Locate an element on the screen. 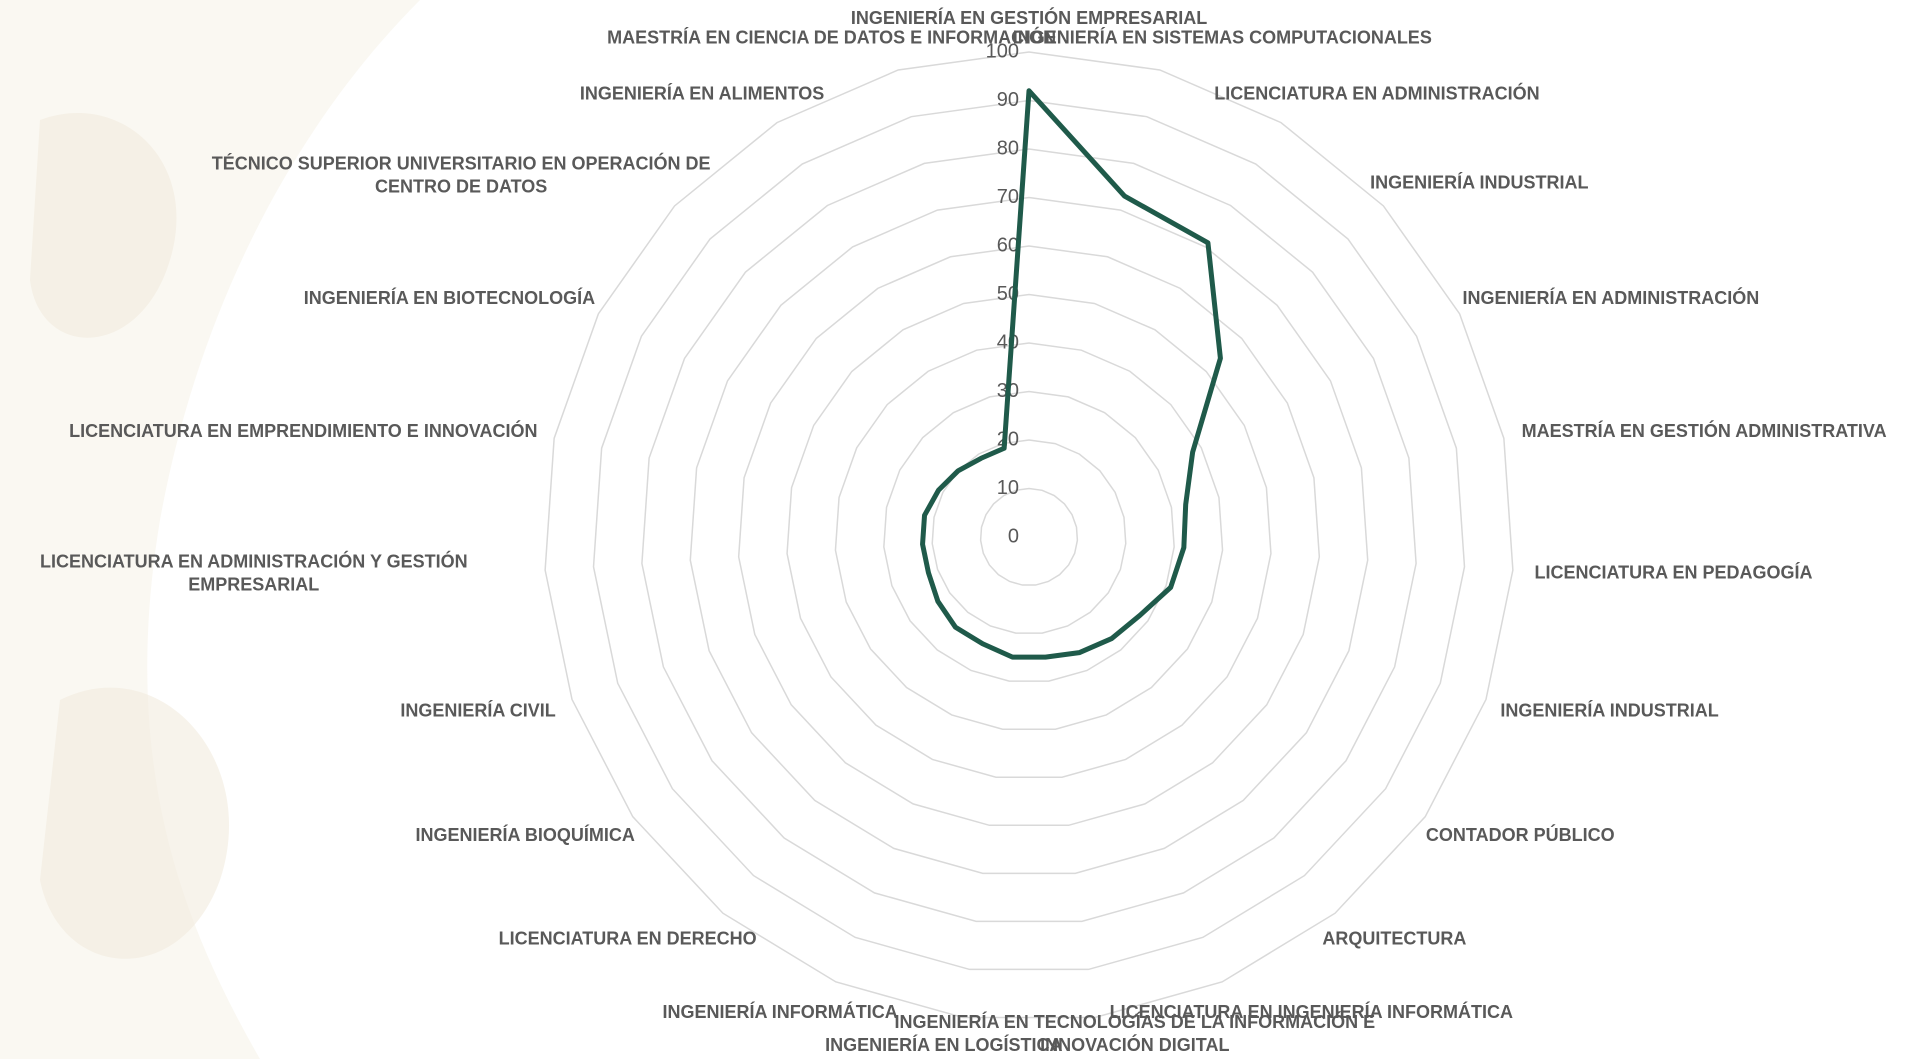 This screenshot has height=1059, width=1921. grid-ring is located at coordinates (1029, 536).